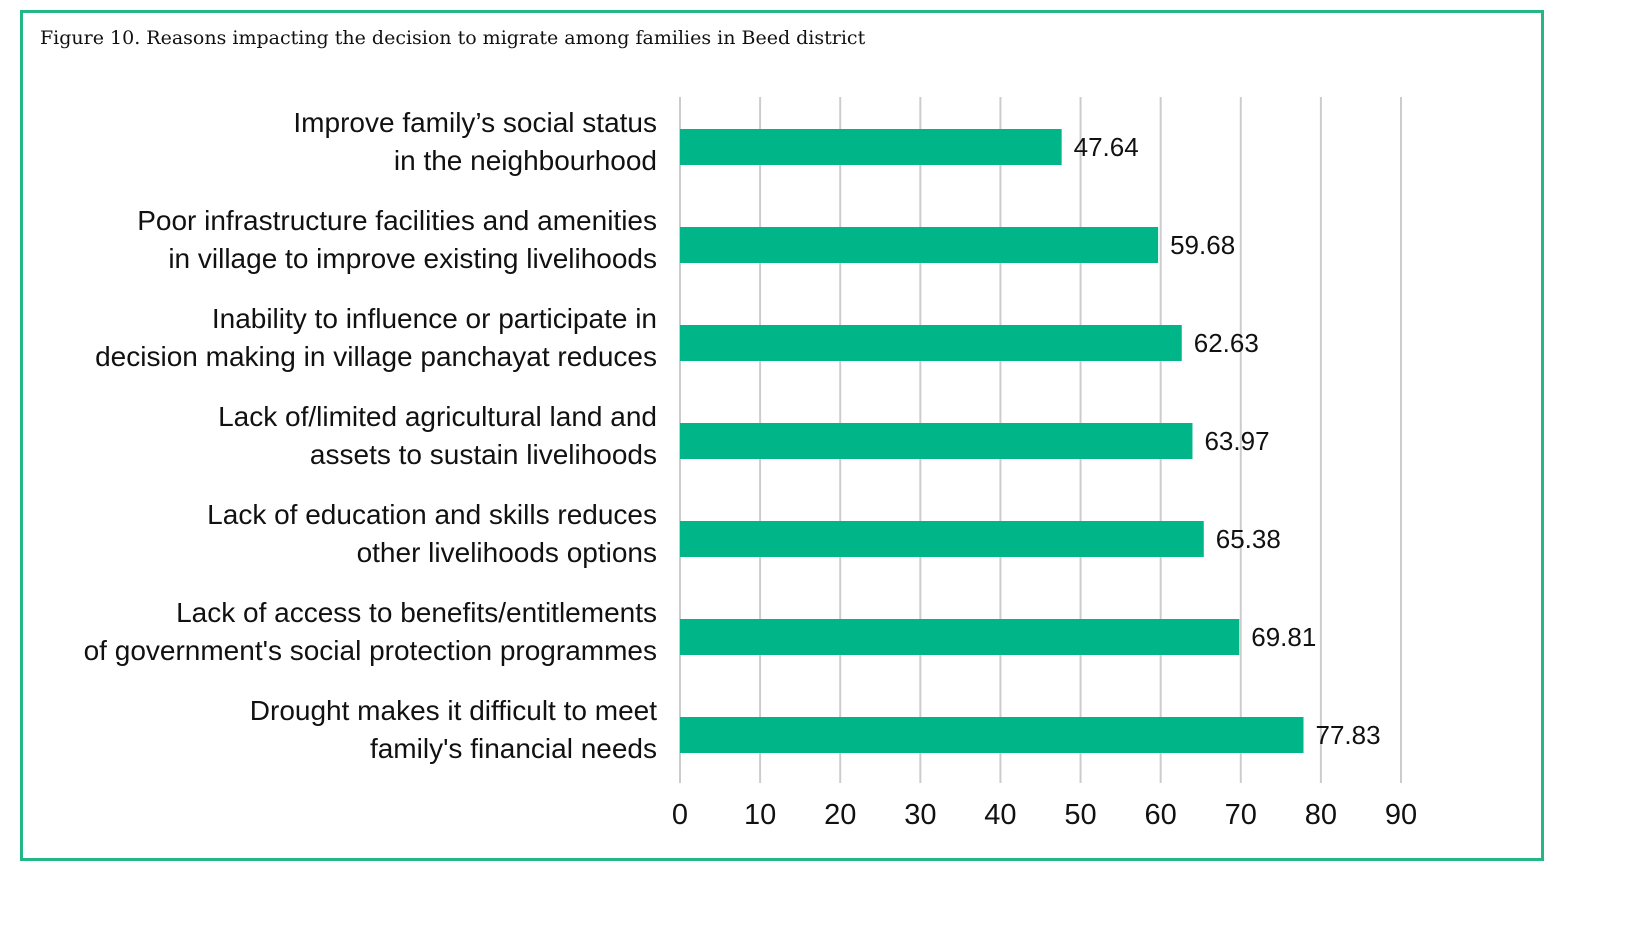 This screenshot has height=940, width=1652. Describe the element at coordinates (1236, 441) in the screenshot. I see `data-label: 63.97` at that location.